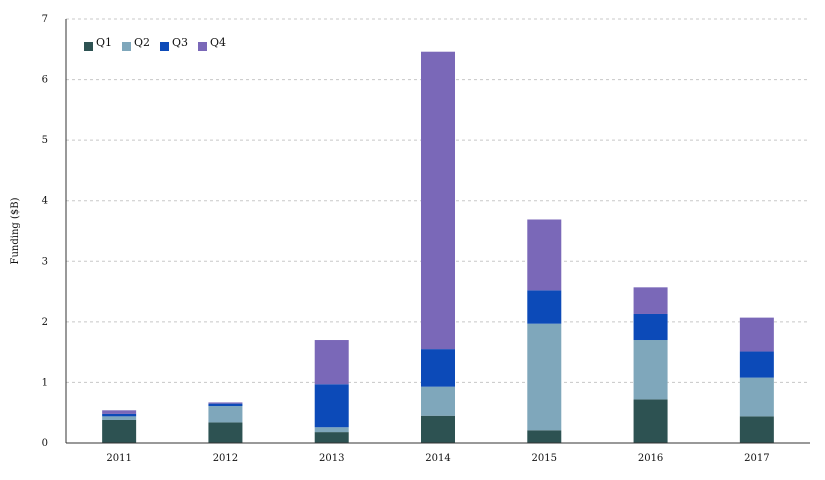  Describe the element at coordinates (650, 370) in the screenshot. I see `bar-q2-2016` at that location.